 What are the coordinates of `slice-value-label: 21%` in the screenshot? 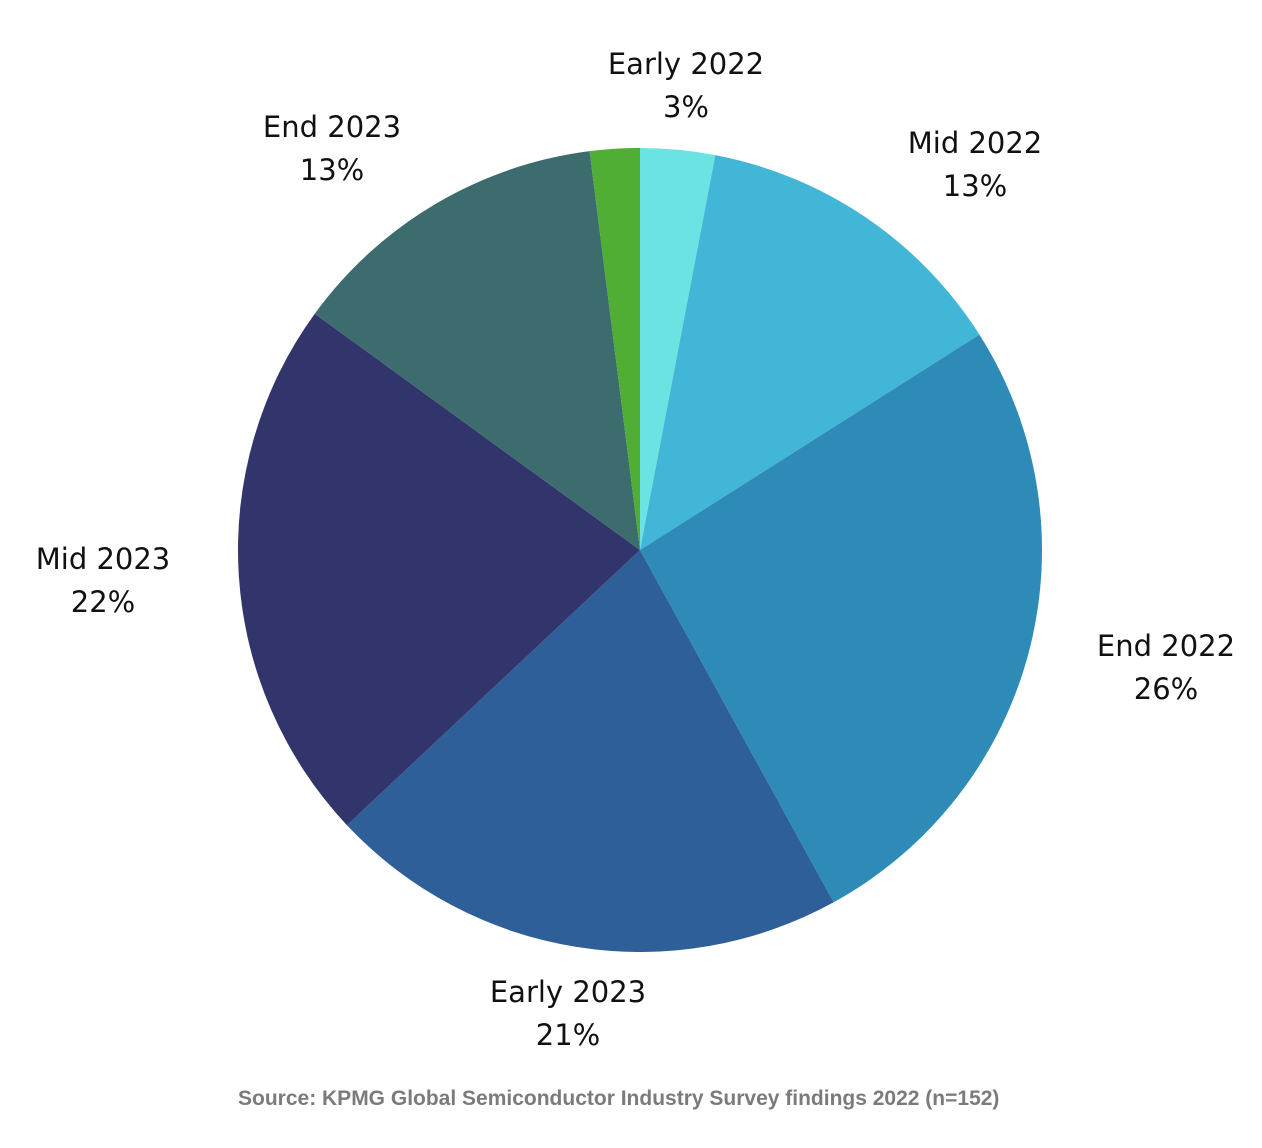 It's located at (568, 1035).